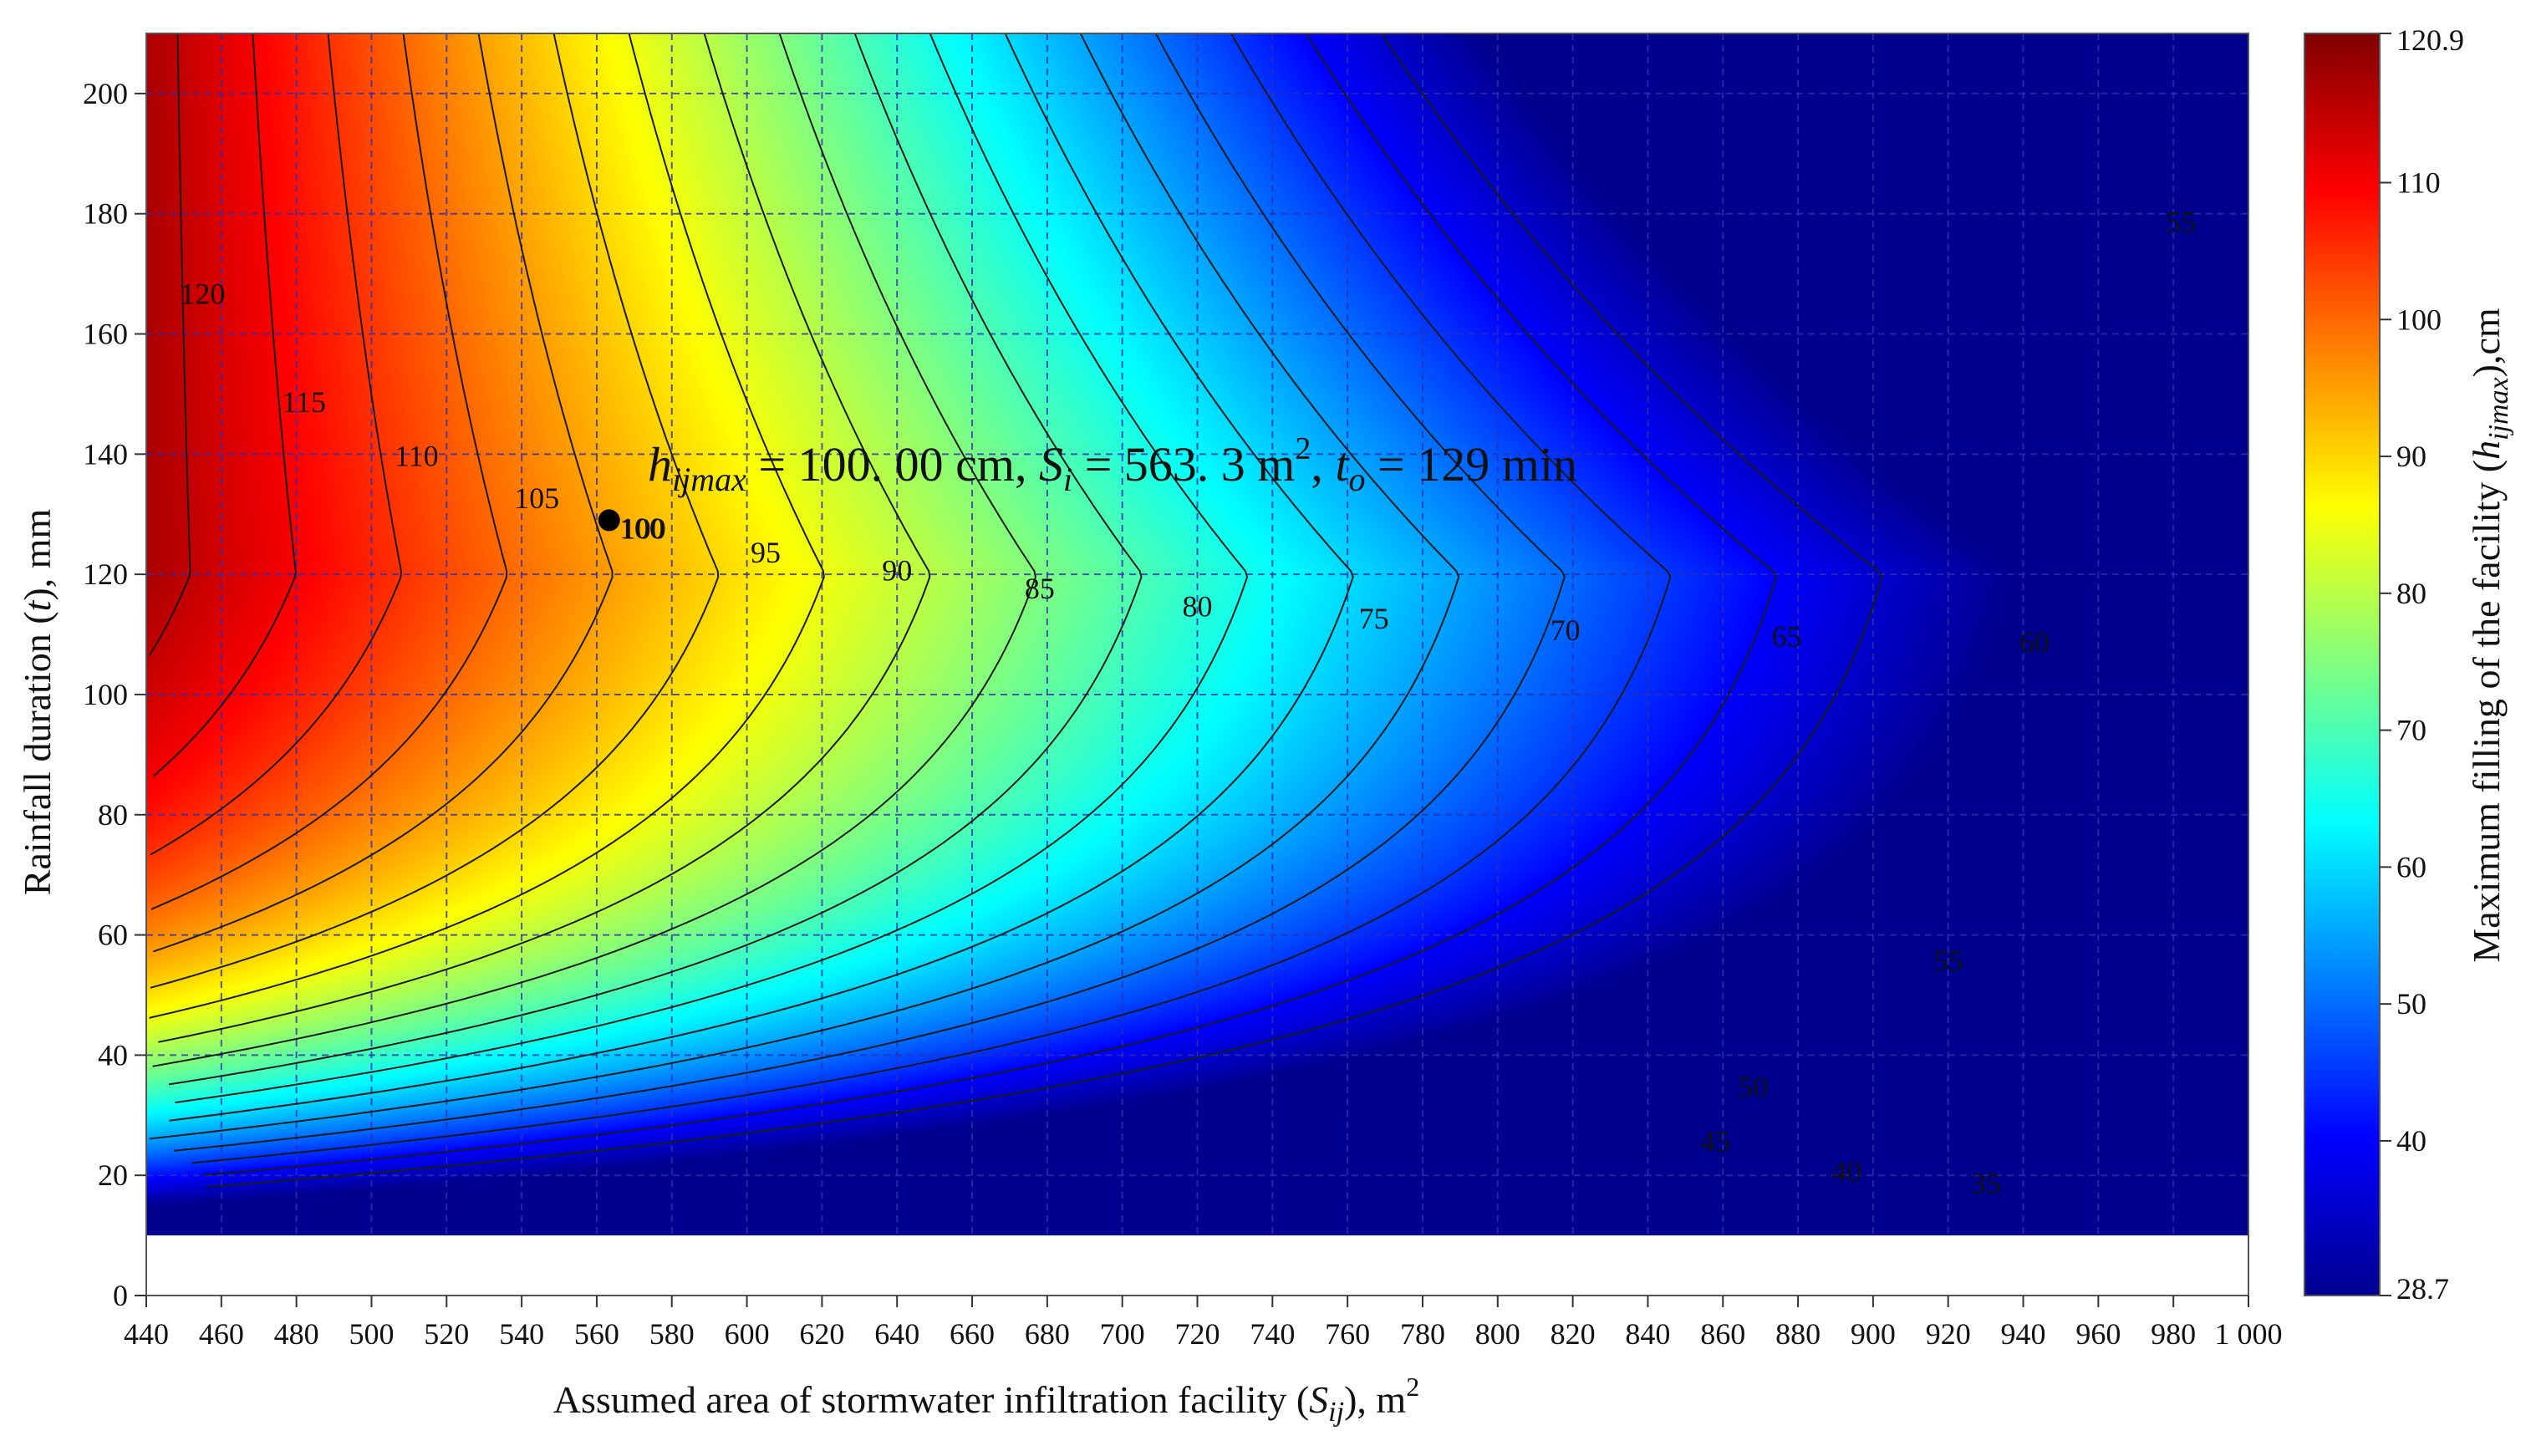  I want to click on colorbar-gradient, so click(2342, 664).